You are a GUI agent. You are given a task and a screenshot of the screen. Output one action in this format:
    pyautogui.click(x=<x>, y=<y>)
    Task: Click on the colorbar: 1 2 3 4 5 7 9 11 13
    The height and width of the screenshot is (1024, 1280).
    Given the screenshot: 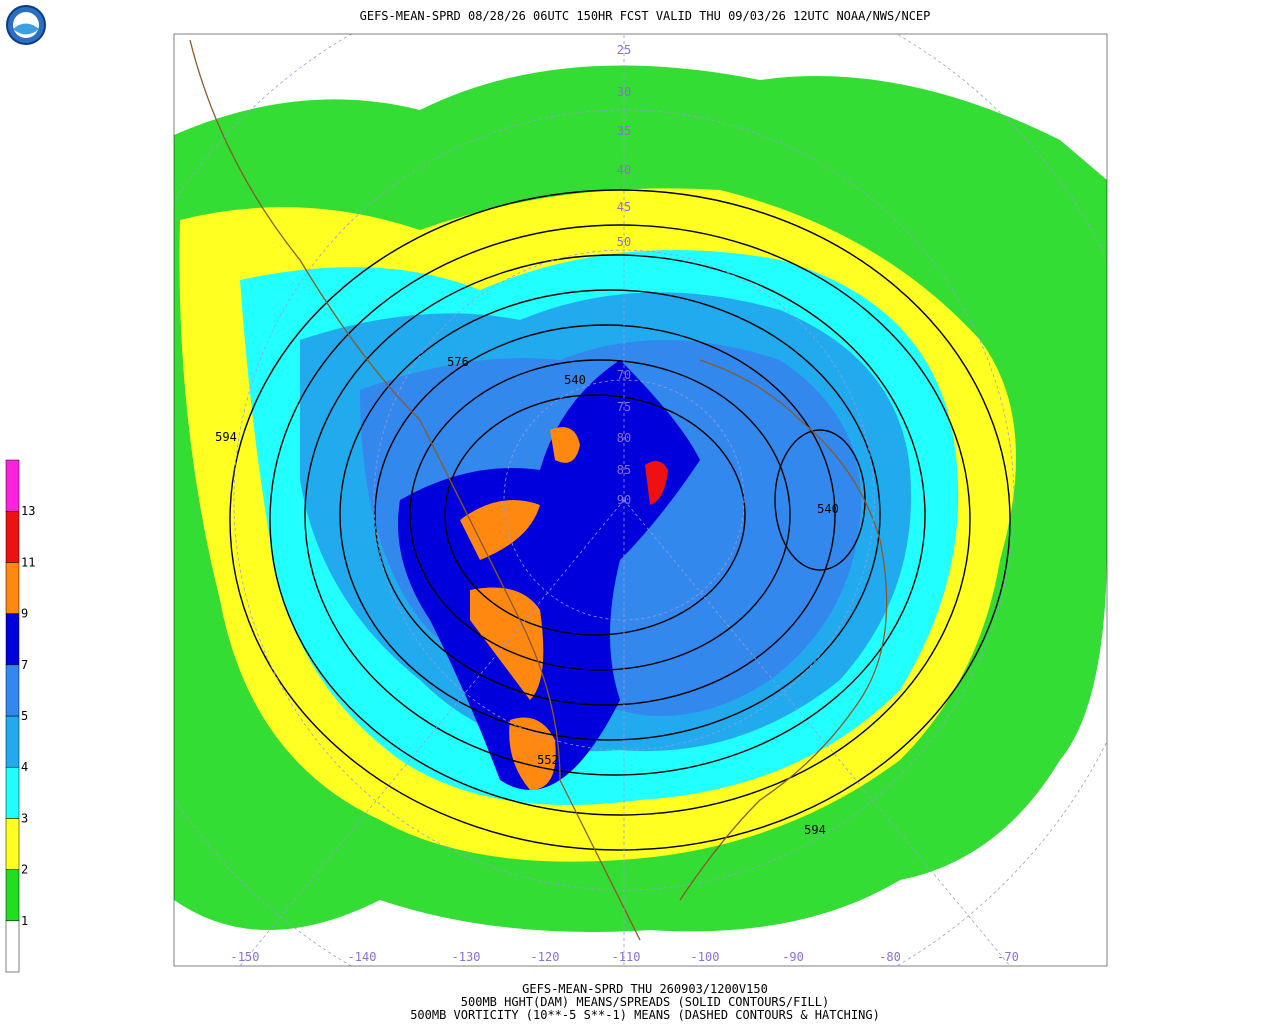 What is the action you would take?
    pyautogui.click(x=20, y=716)
    